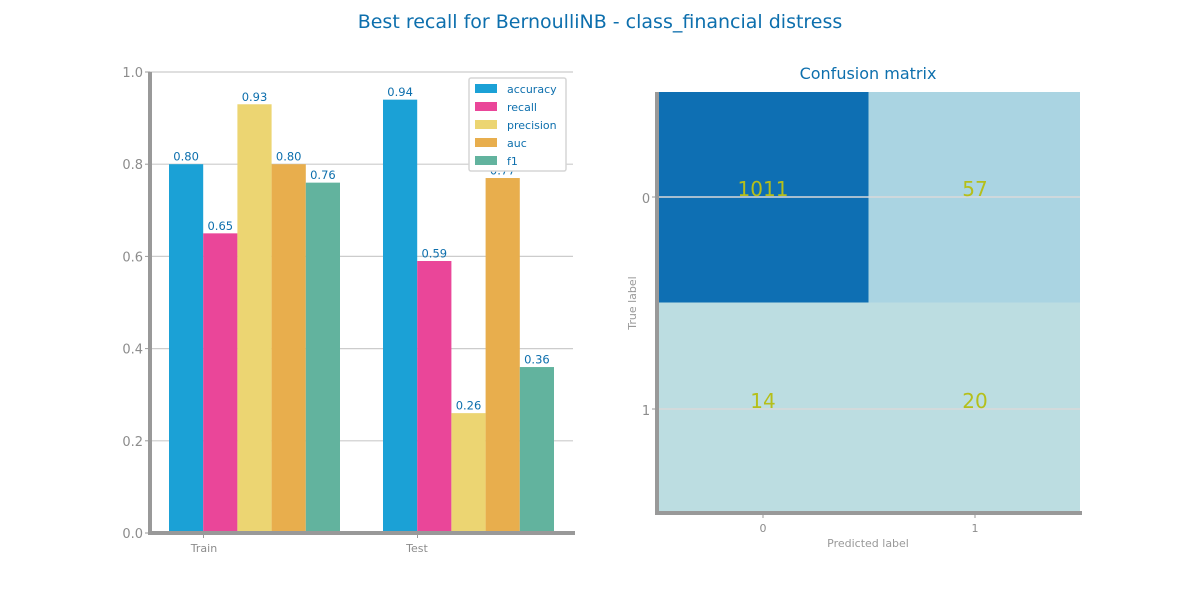 This screenshot has width=1200, height=600. What do you see at coordinates (254, 319) in the screenshot?
I see `bar-precision-train` at bounding box center [254, 319].